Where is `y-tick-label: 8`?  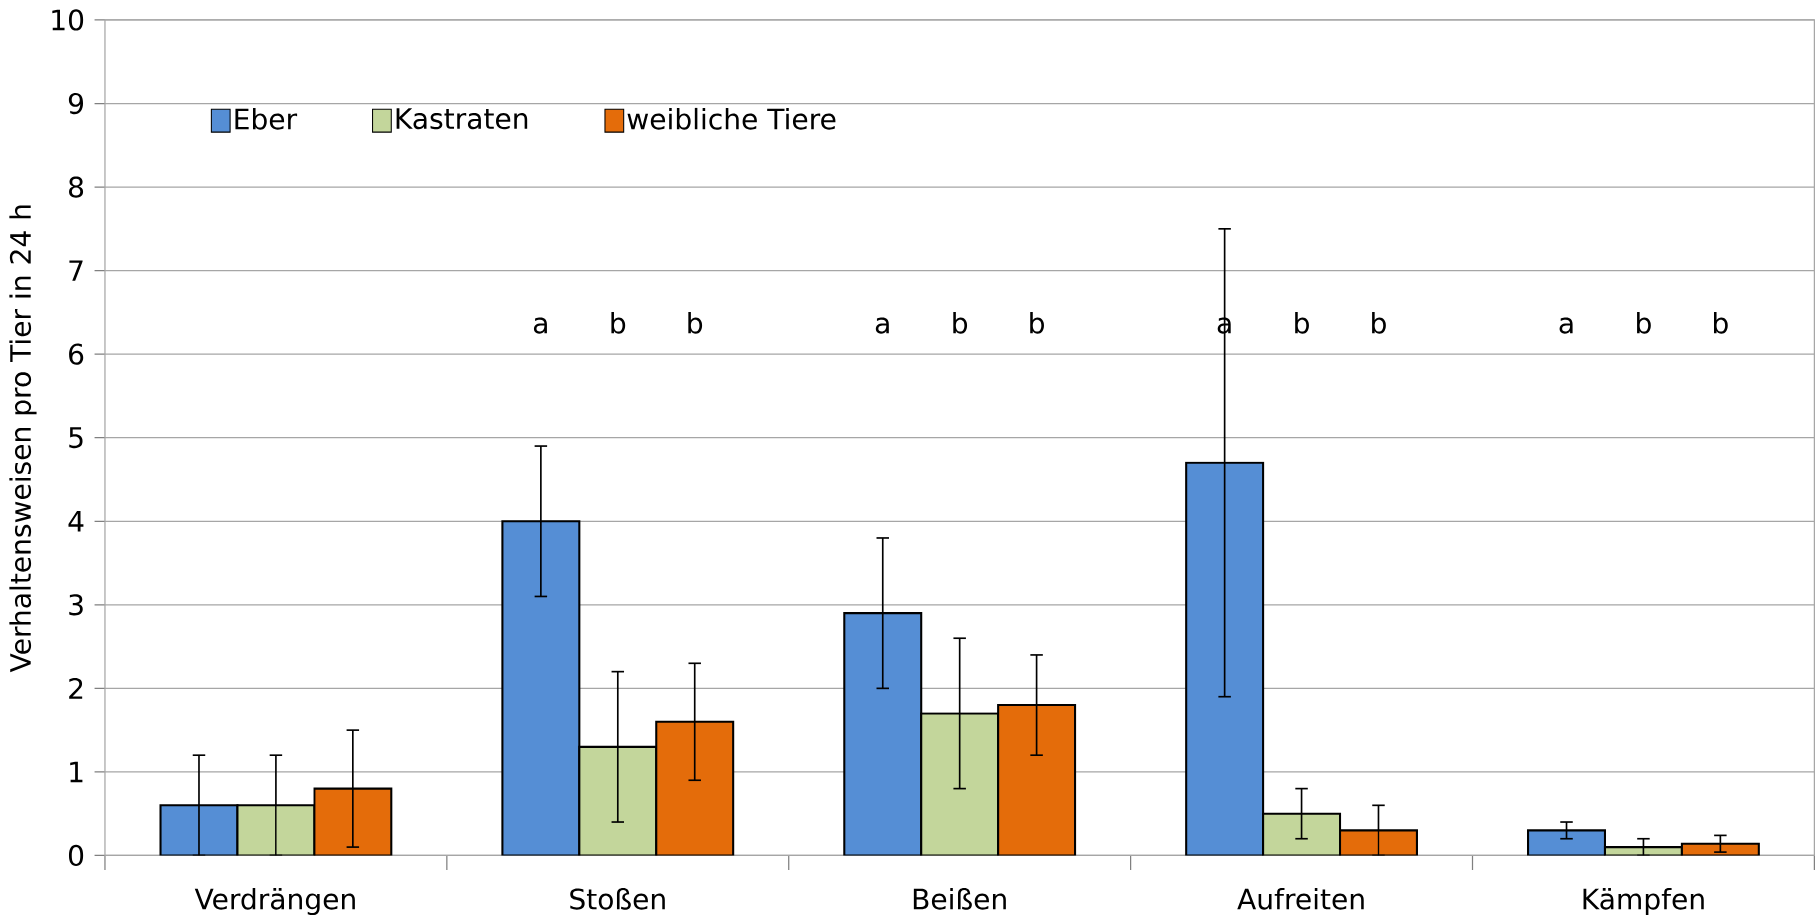
y-tick-label: 8 is located at coordinates (76, 187).